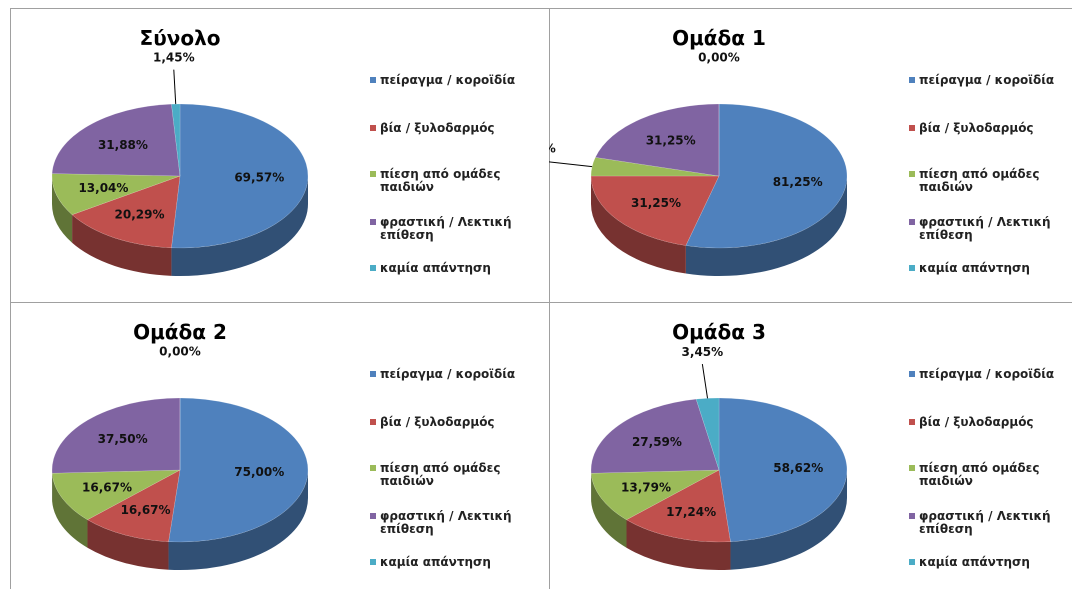 The width and height of the screenshot is (1072, 596). What do you see at coordinates (646, 488) in the screenshot?
I see `data-label: 13,79%` at bounding box center [646, 488].